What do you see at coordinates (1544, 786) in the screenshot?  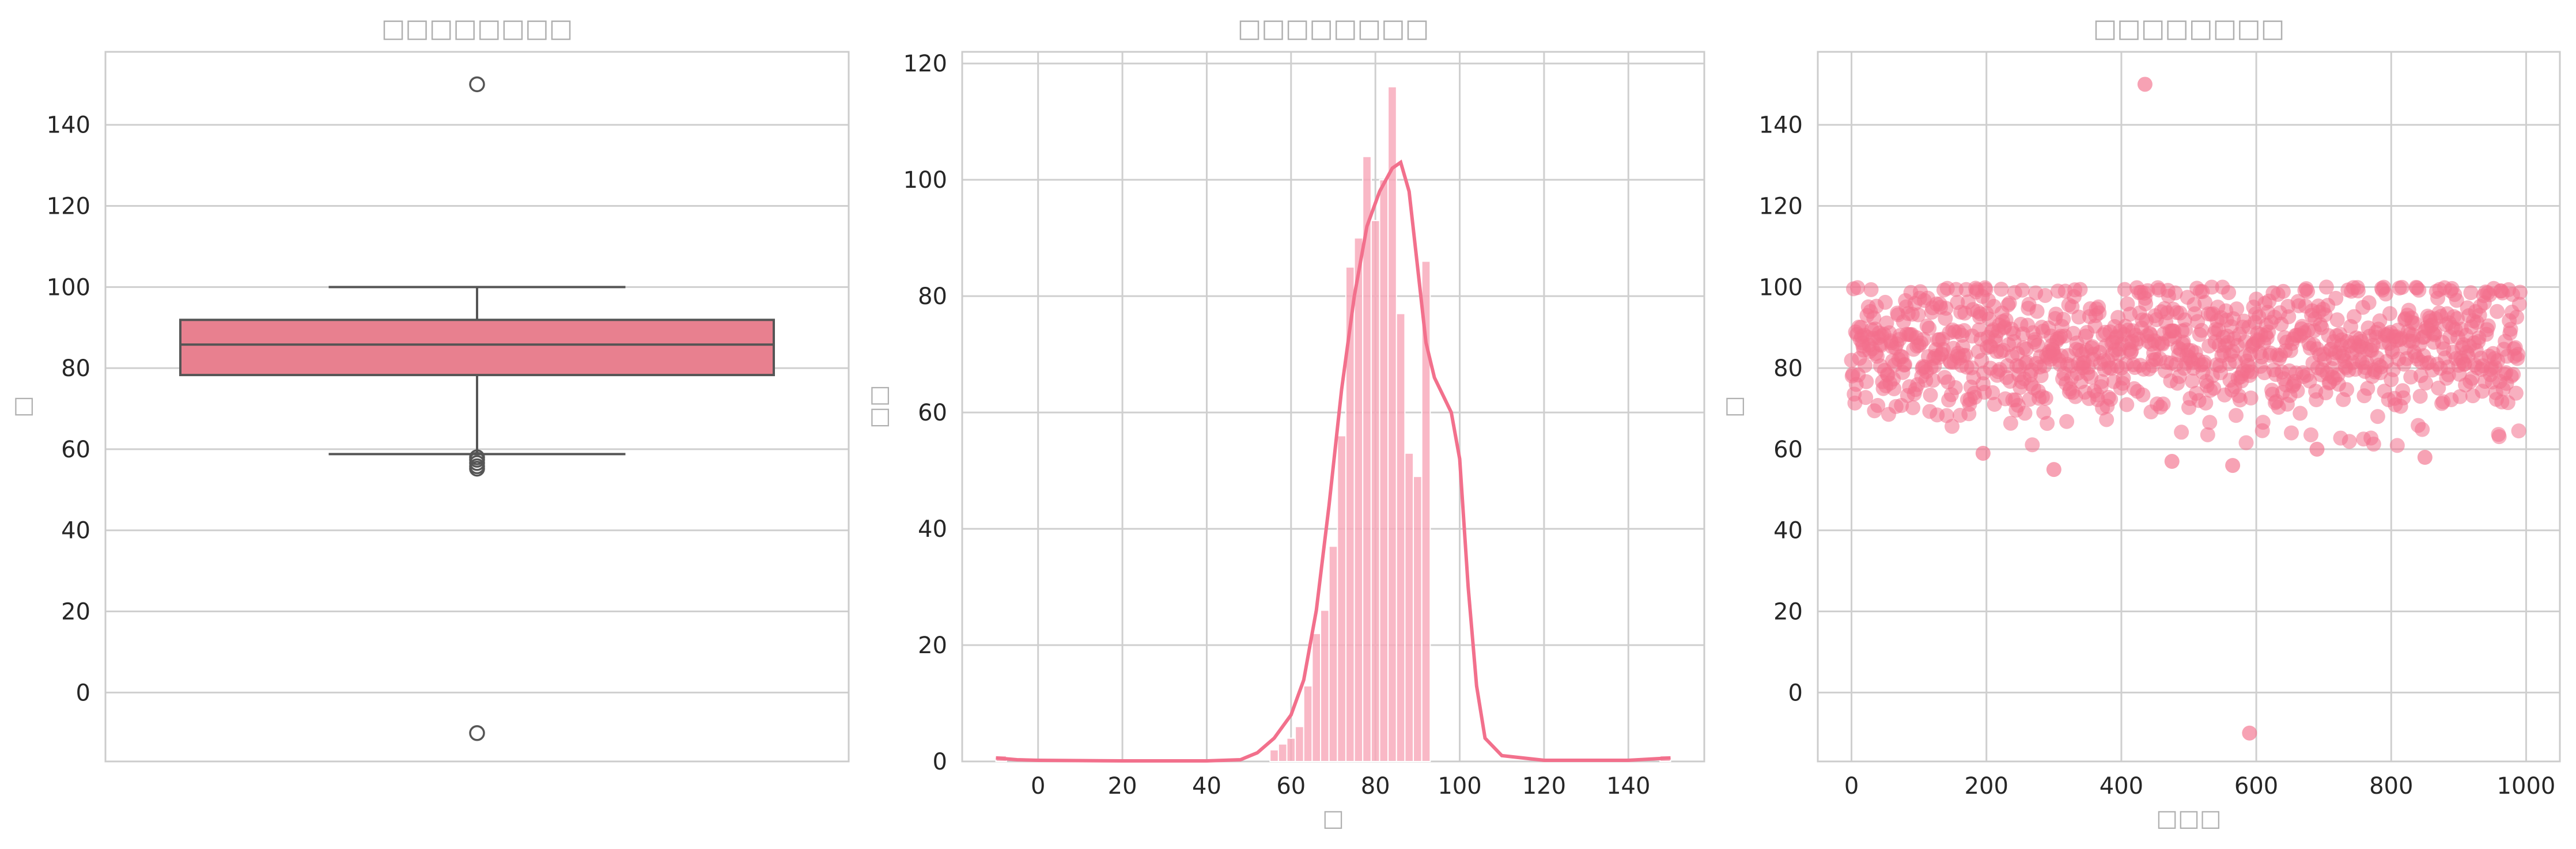 I see `x-tick-label: 120` at bounding box center [1544, 786].